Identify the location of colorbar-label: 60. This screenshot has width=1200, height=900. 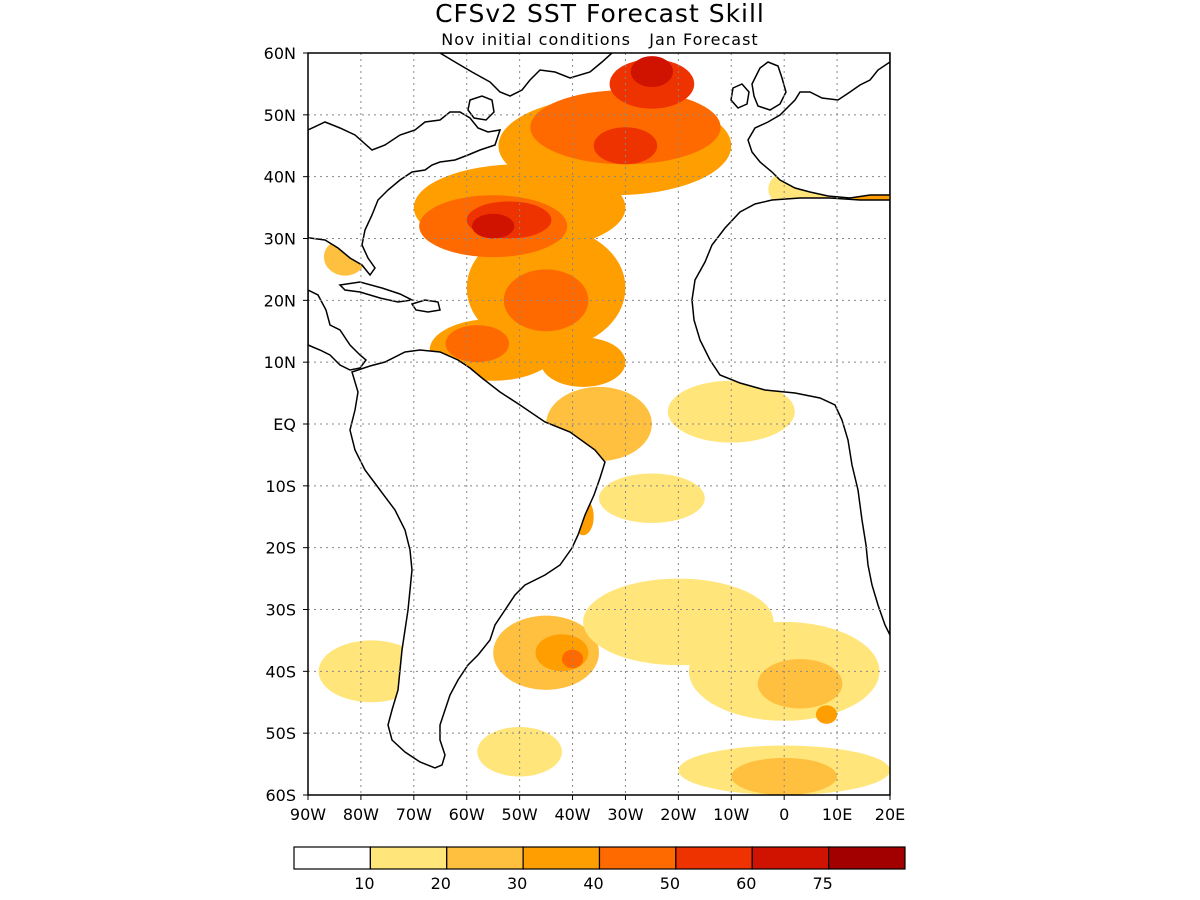
(746, 883).